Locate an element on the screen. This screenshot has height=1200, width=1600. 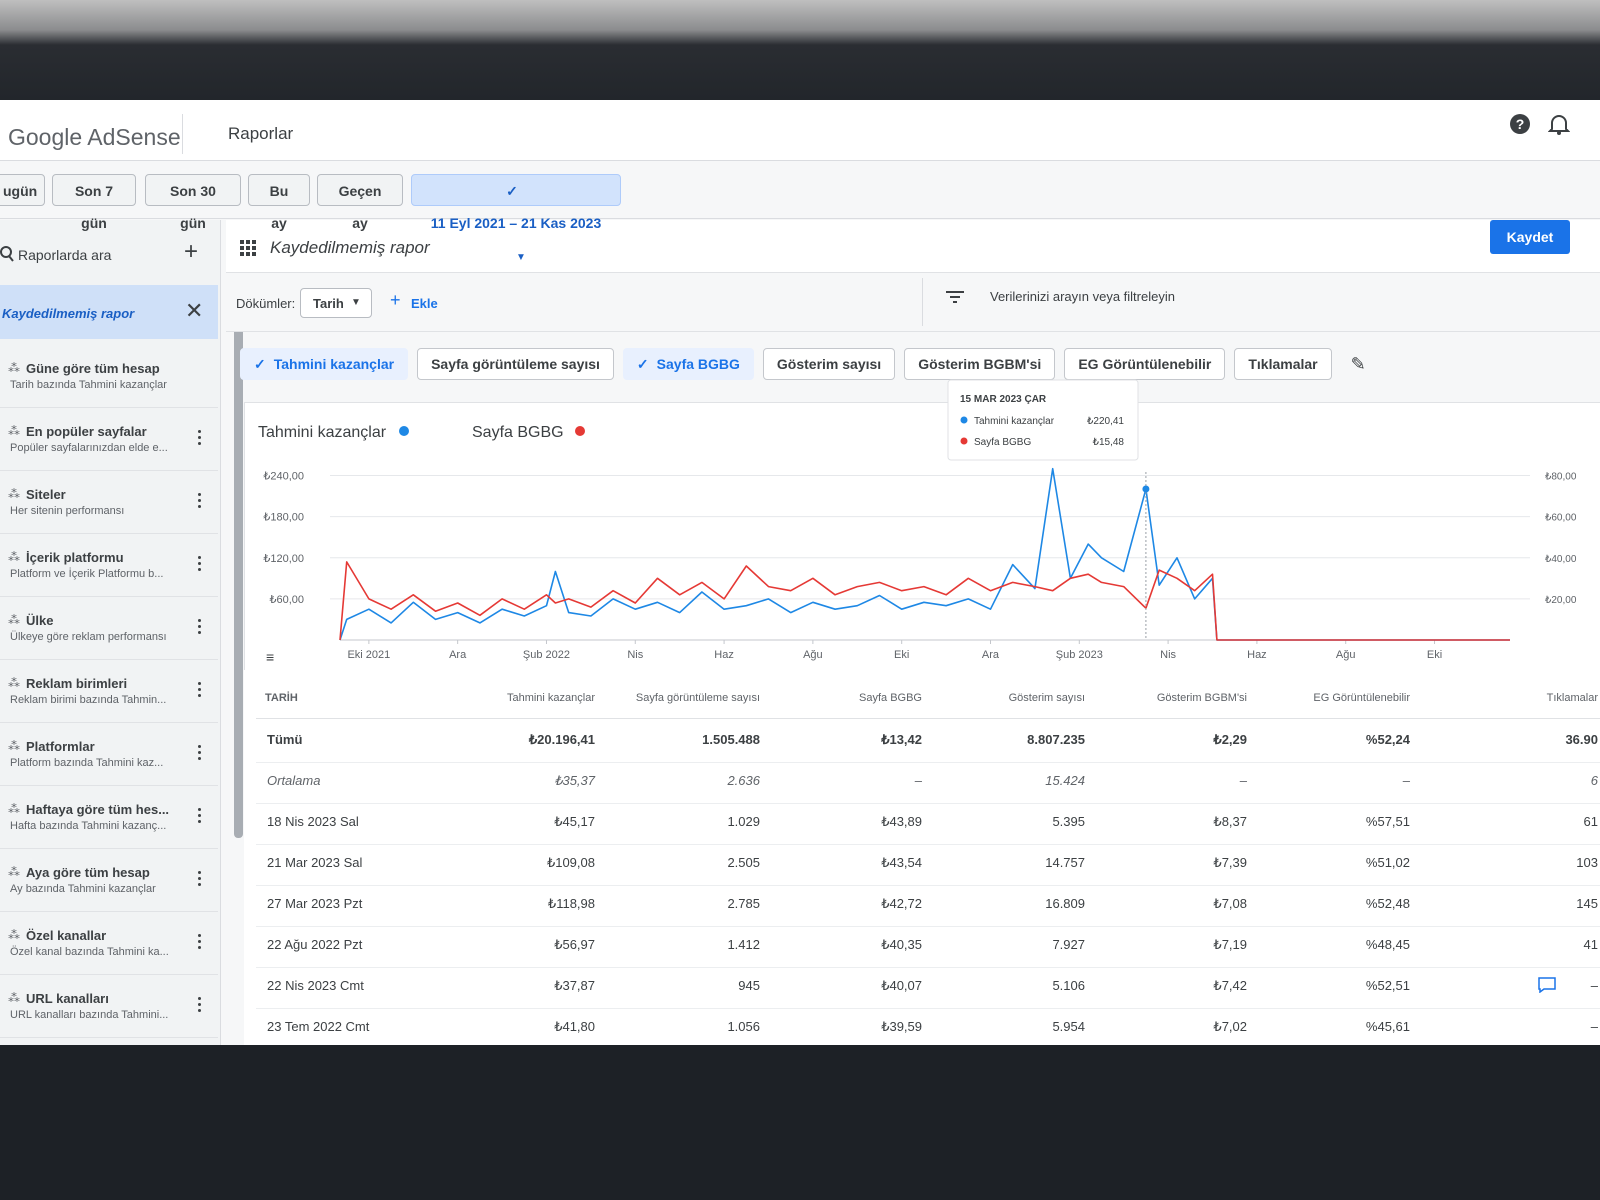
cell-value: %45,61 is located at coordinates (1387, 1026).